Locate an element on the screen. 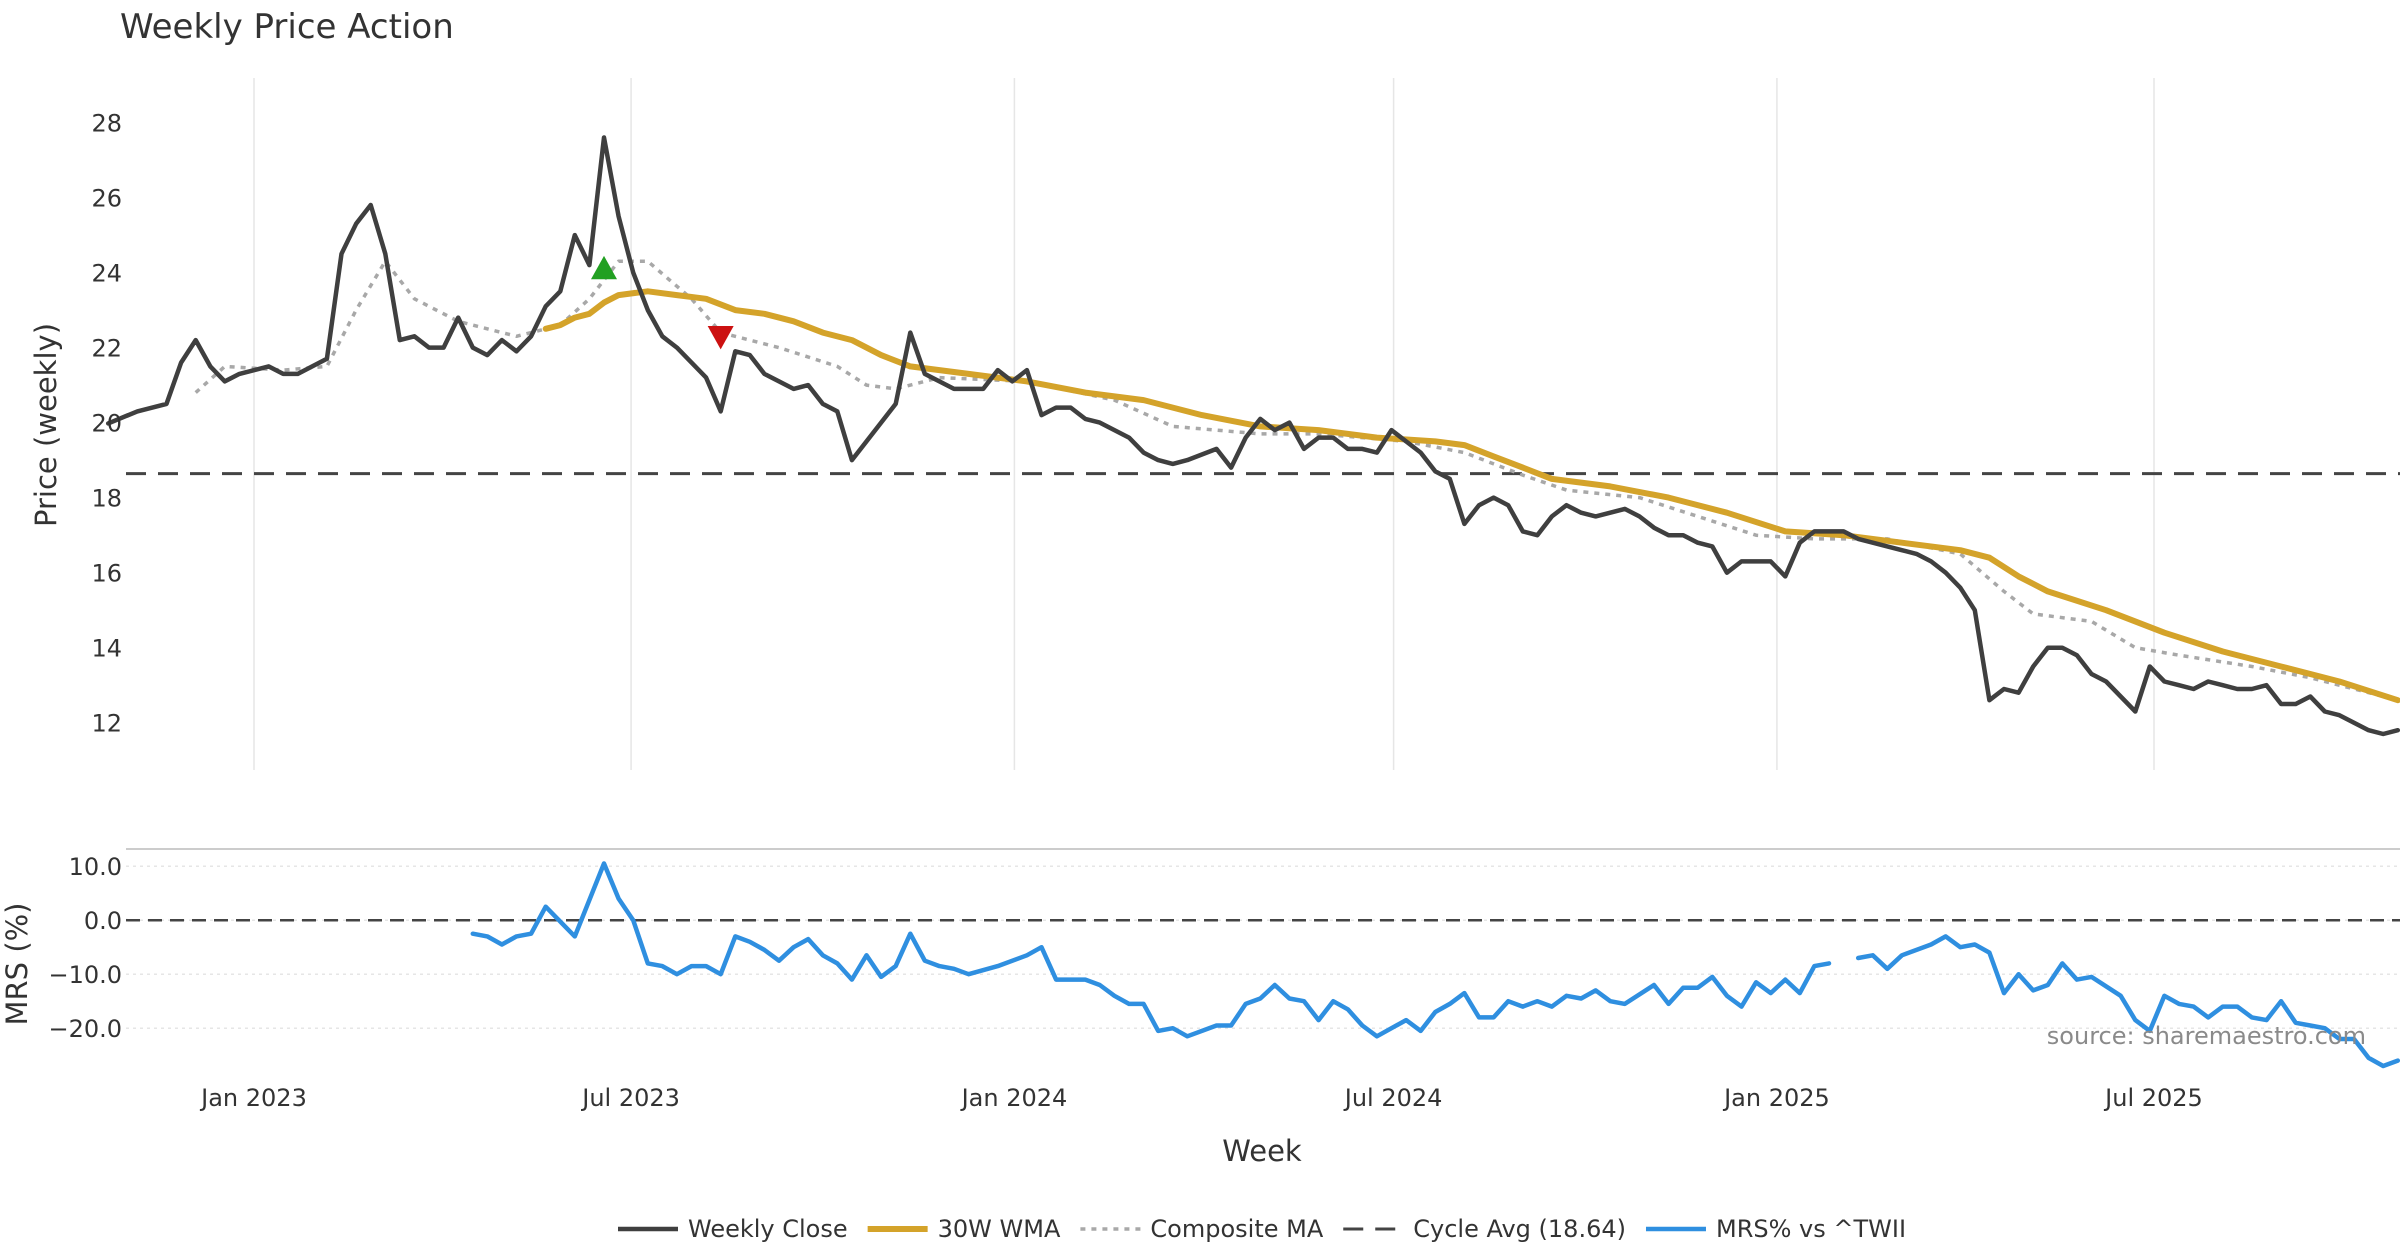 The height and width of the screenshot is (1260, 2400). mrs-grid is located at coordinates (1263, 947).